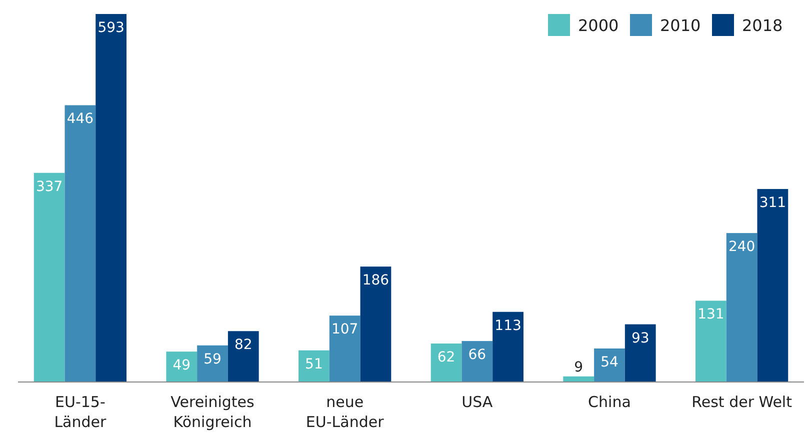 This screenshot has width=808, height=437. Describe the element at coordinates (640, 338) in the screenshot. I see `data-label: 93` at that location.